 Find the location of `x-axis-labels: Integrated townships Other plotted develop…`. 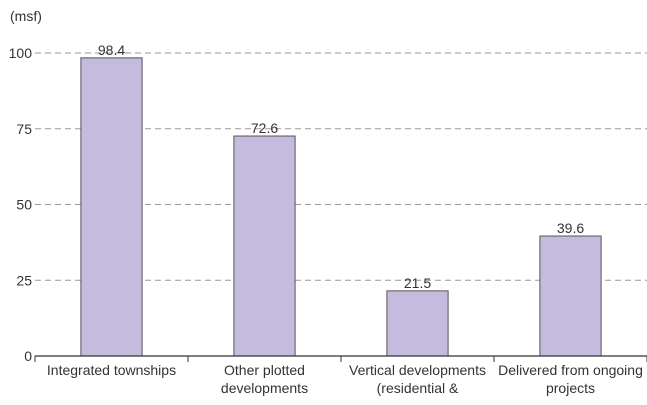

x-axis-labels: Integrated townships Other plotted develop… is located at coordinates (345, 379).